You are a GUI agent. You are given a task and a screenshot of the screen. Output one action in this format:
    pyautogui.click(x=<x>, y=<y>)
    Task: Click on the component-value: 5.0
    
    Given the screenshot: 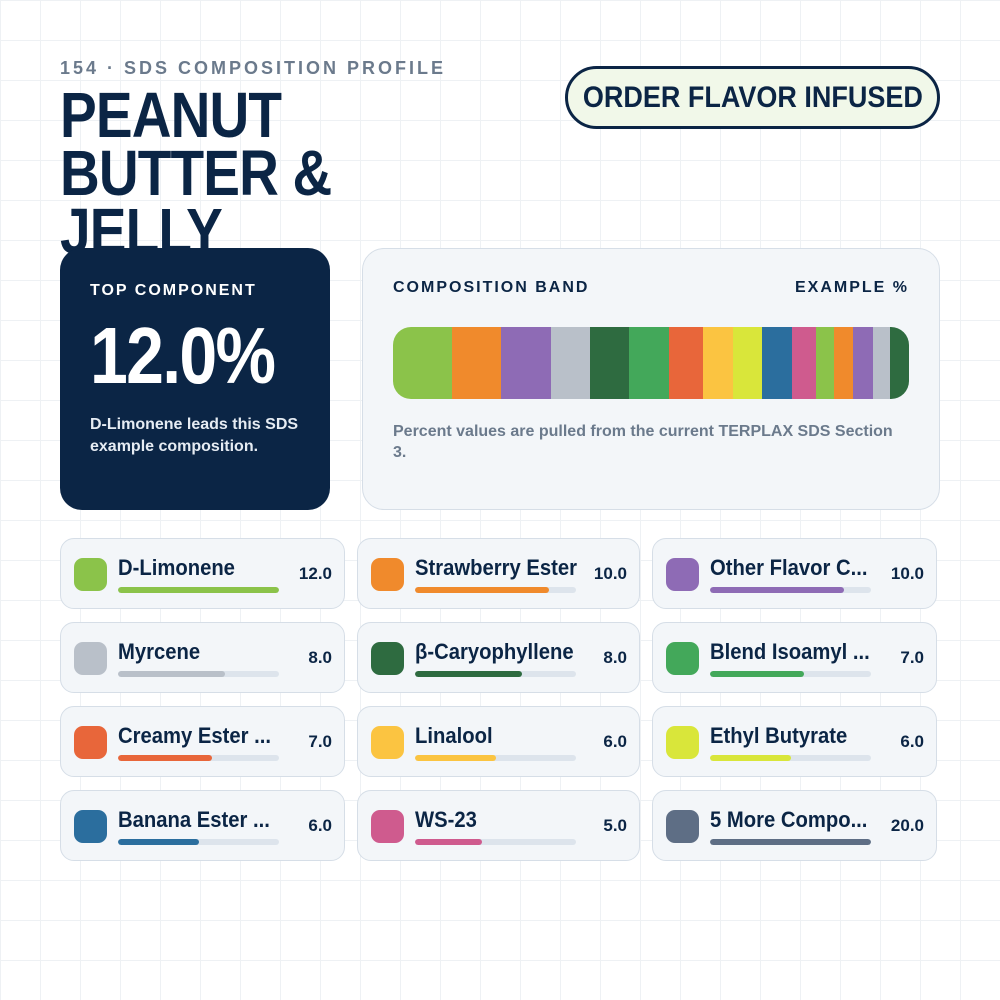 What is the action you would take?
    pyautogui.click(x=615, y=825)
    